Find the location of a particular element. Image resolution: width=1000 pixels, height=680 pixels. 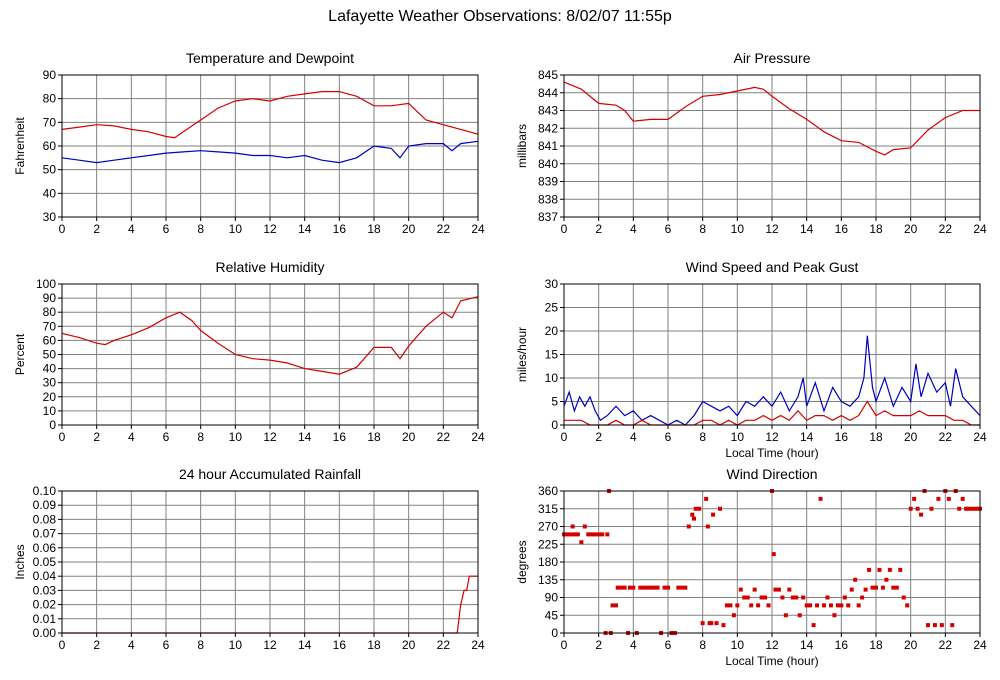

y-tick-label: 841 is located at coordinates (548, 146).